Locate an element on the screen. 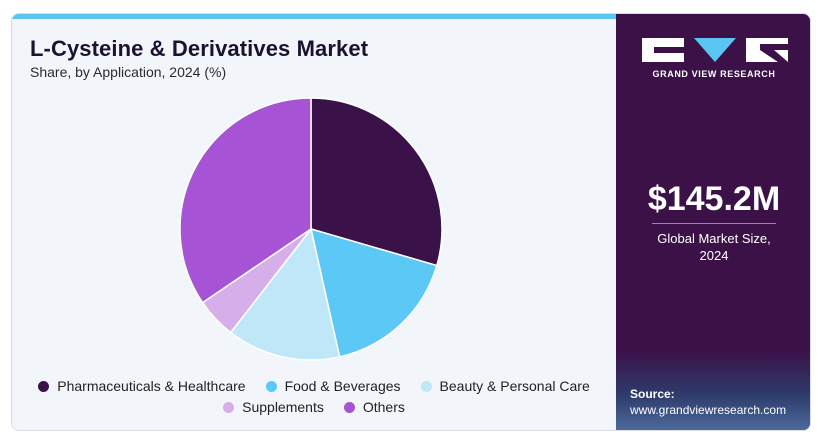 This screenshot has width=826, height=439. legend-item-supplements: Supplements is located at coordinates (273, 407).